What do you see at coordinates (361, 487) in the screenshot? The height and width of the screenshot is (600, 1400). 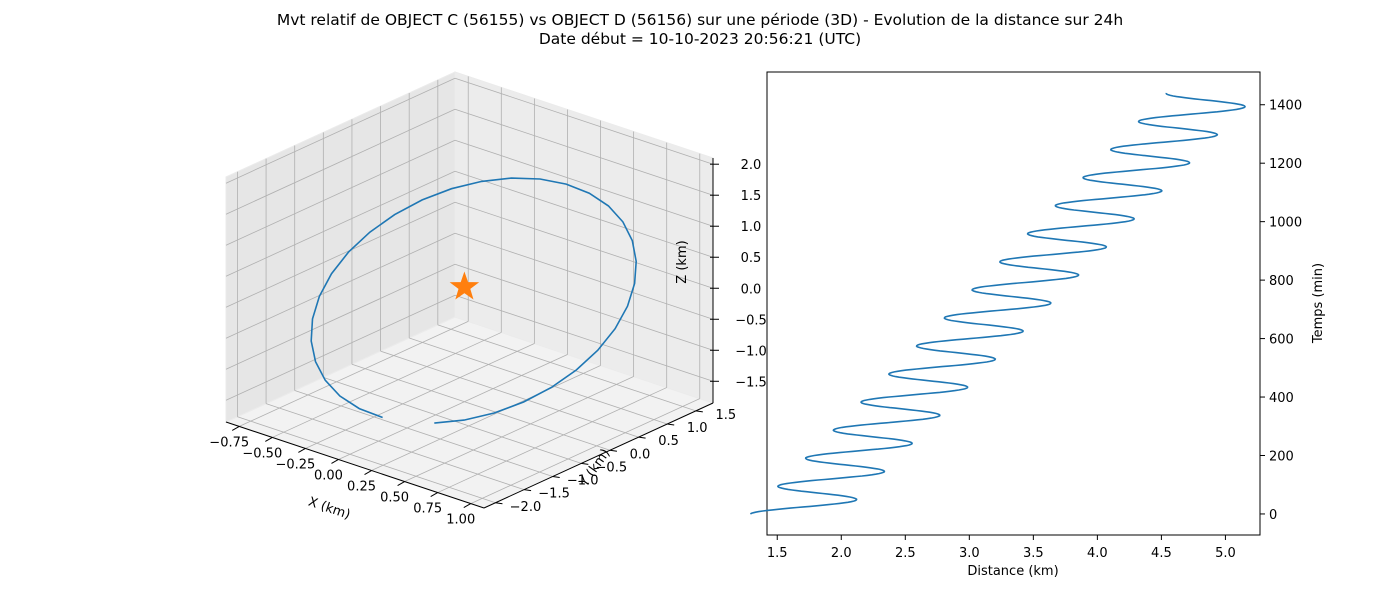 I see `x-tick-label-3d: 0.25` at bounding box center [361, 487].